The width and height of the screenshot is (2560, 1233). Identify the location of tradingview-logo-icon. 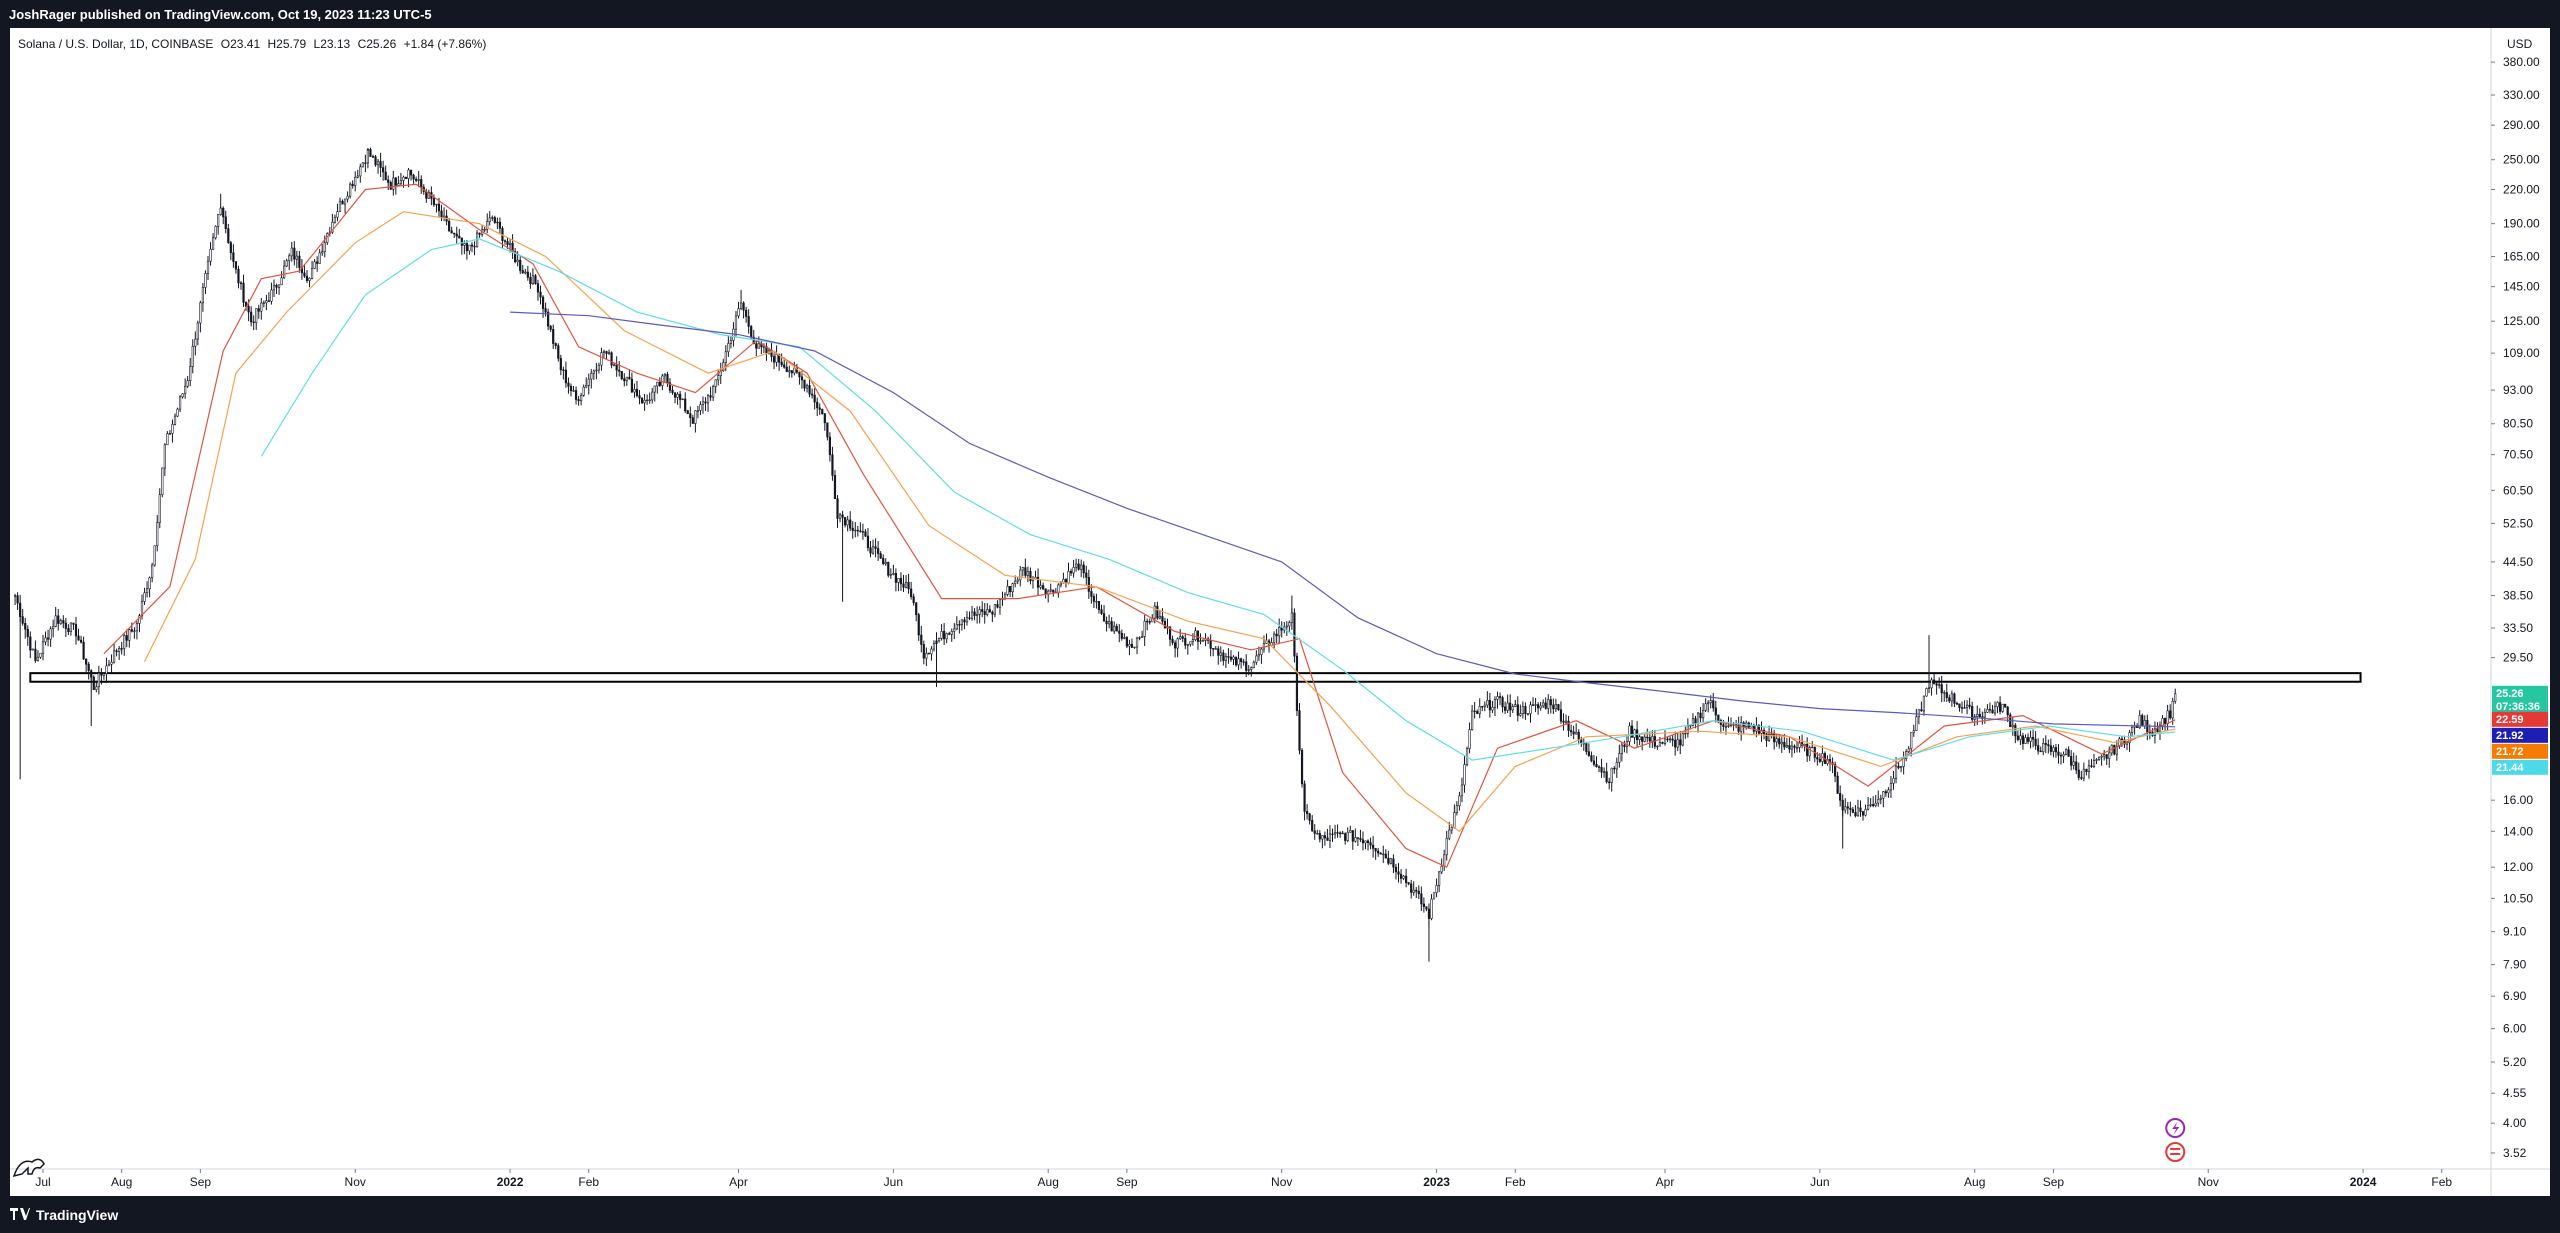
(20, 1215).